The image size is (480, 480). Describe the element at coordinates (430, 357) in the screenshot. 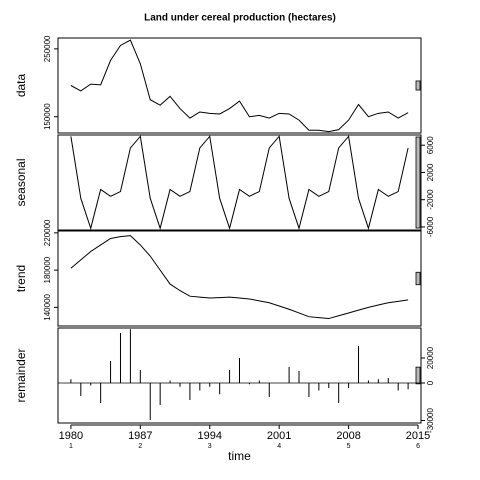

I see `y-tick-label: 20000` at that location.